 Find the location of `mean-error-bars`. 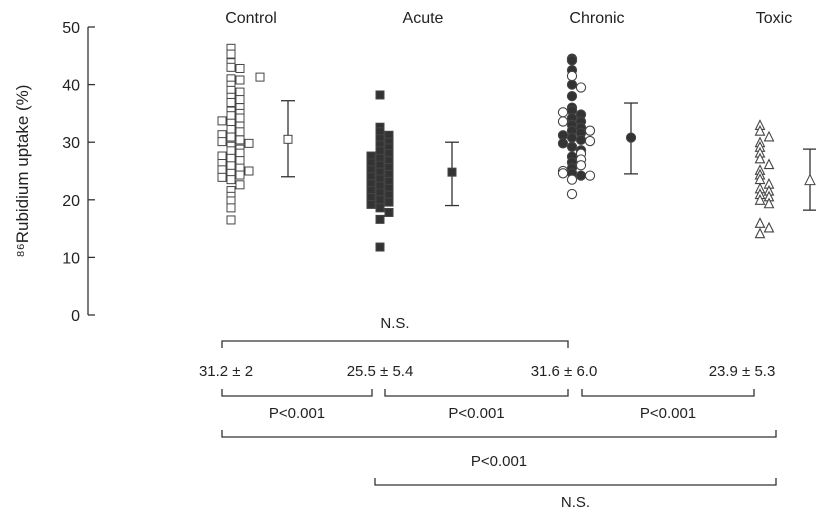

mean-error-bars is located at coordinates (548, 155).